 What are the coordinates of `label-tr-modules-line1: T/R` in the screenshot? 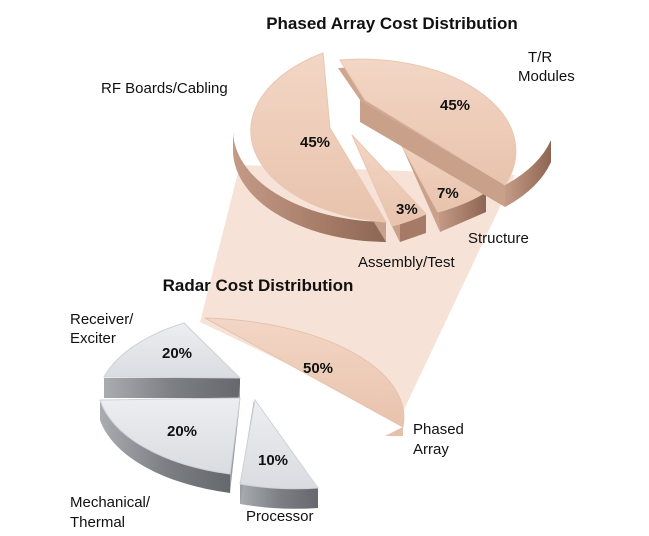 It's located at (540, 57).